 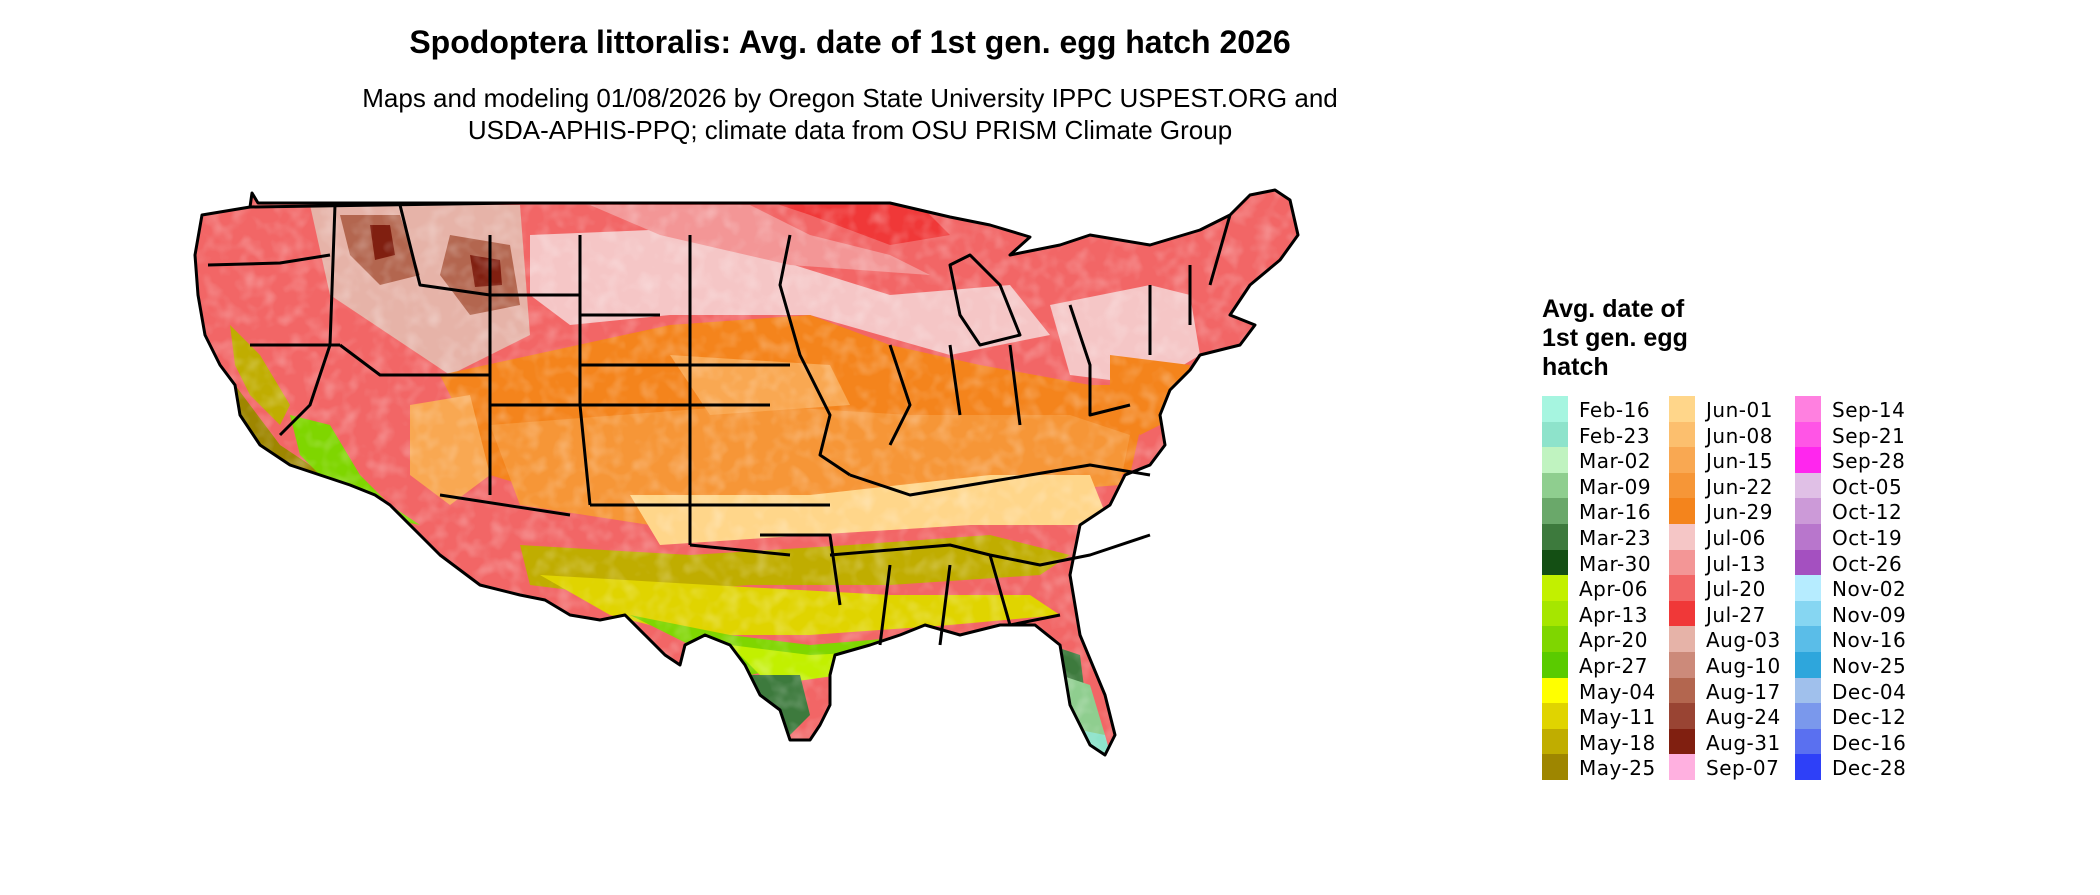 I want to click on legend-item: Nov-25, so click(x=1857, y=664).